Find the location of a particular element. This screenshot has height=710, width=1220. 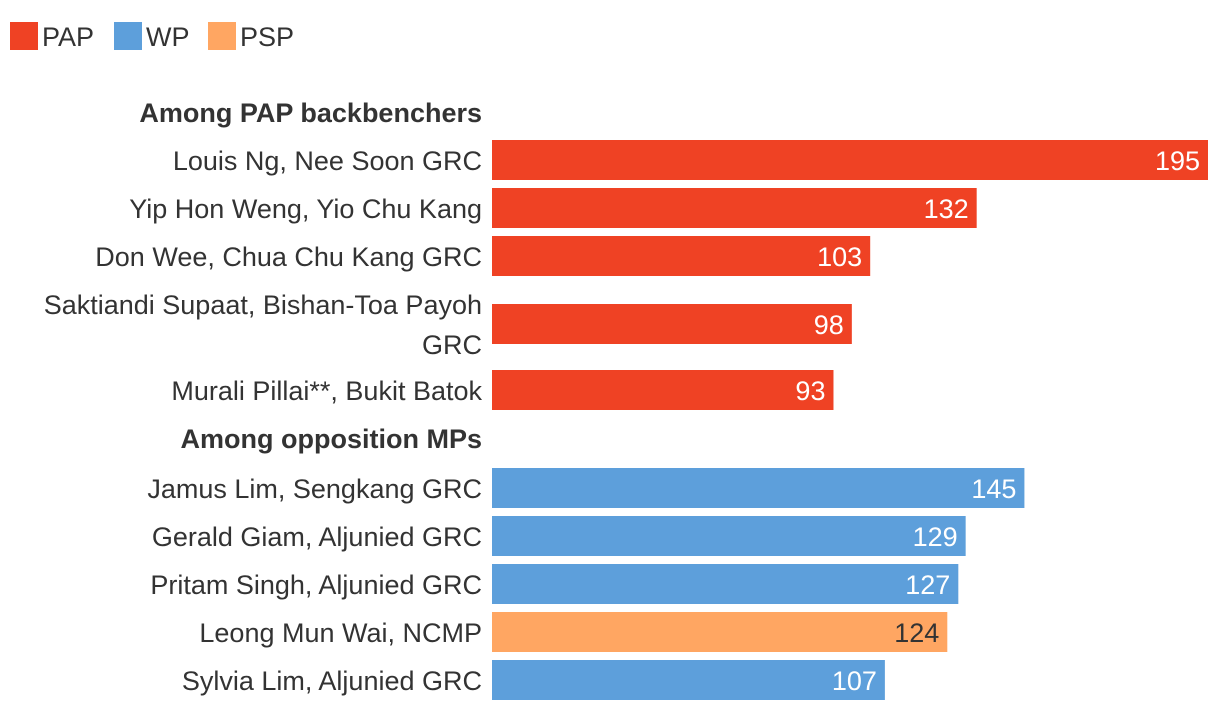

data-label: 93 is located at coordinates (810, 391).